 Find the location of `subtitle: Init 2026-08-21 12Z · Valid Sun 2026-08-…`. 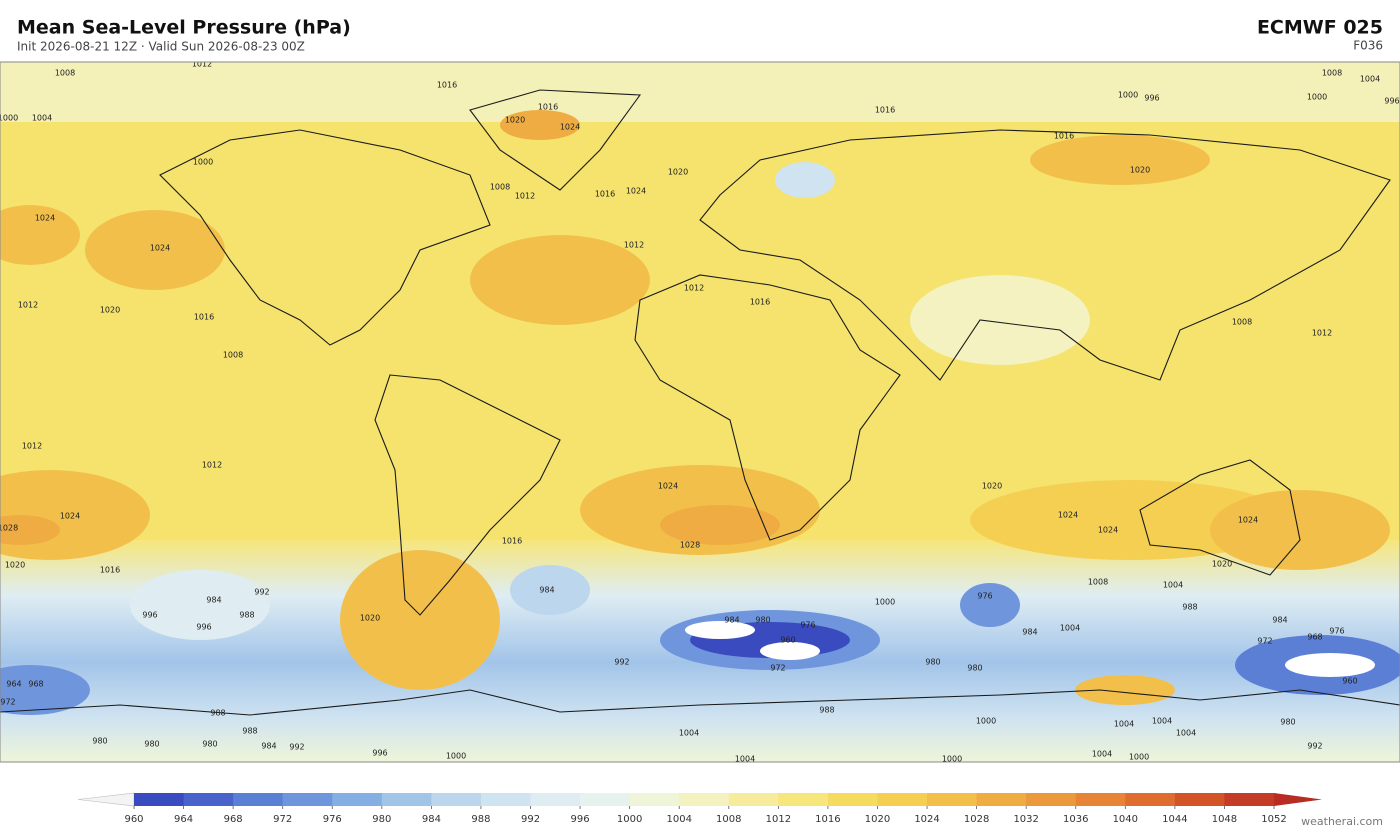

subtitle: Init 2026-08-21 12Z · Valid Sun 2026-08-… is located at coordinates (161, 47).